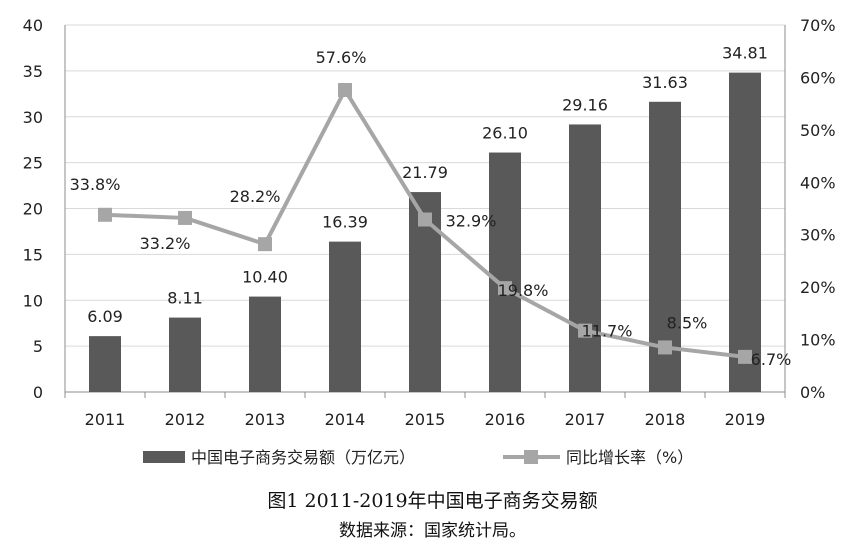 The image size is (865, 555). I want to click on growth-rate-marker-2012, so click(185, 217).